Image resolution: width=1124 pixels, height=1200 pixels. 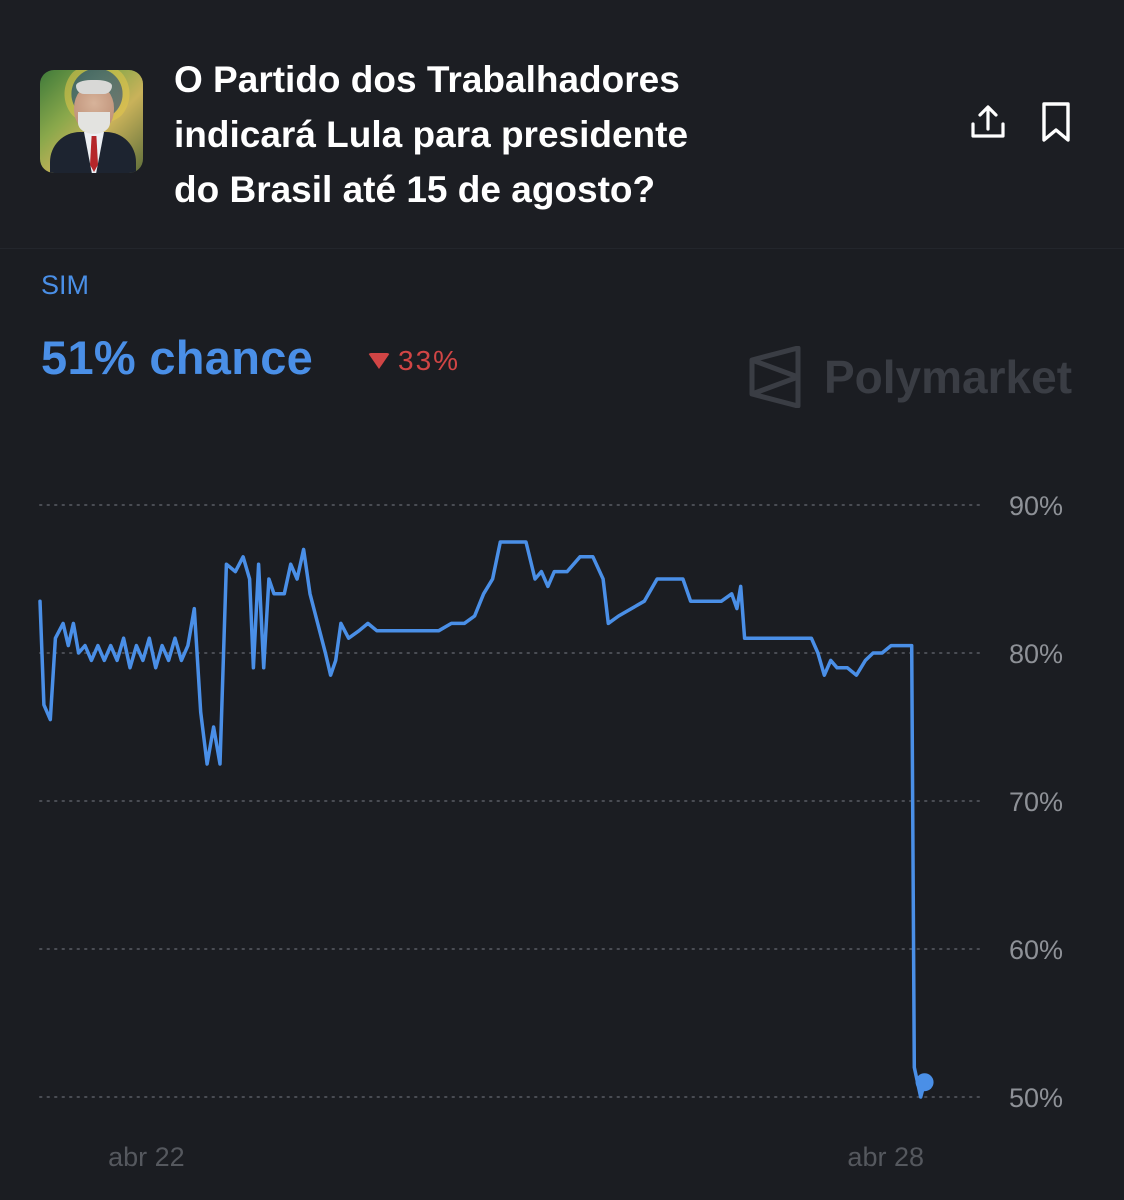 I want to click on y-tick-label: 90%, so click(x=1036, y=506).